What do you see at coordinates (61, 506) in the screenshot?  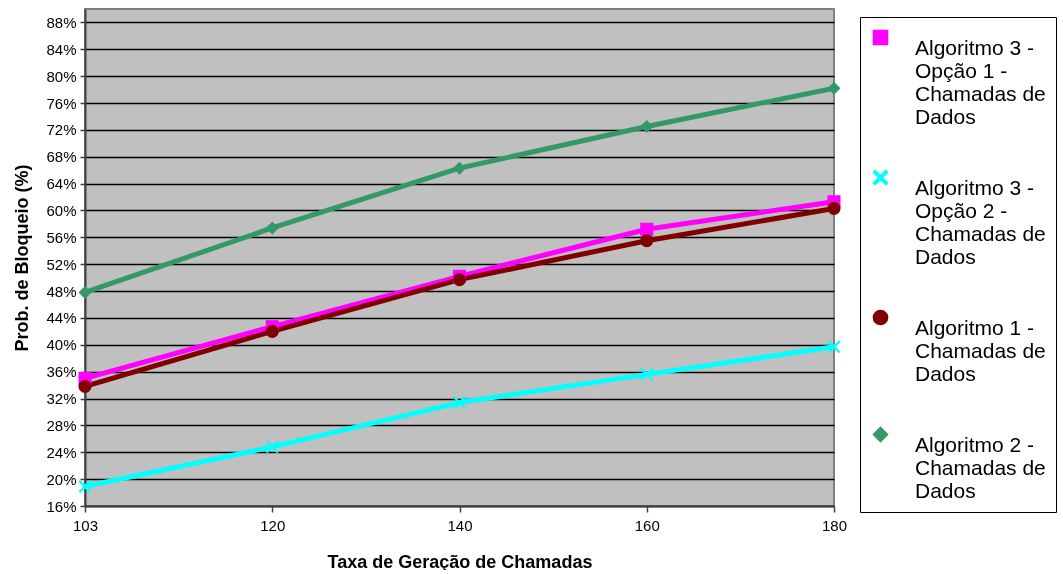 I see `y-tick-label: 16%` at bounding box center [61, 506].